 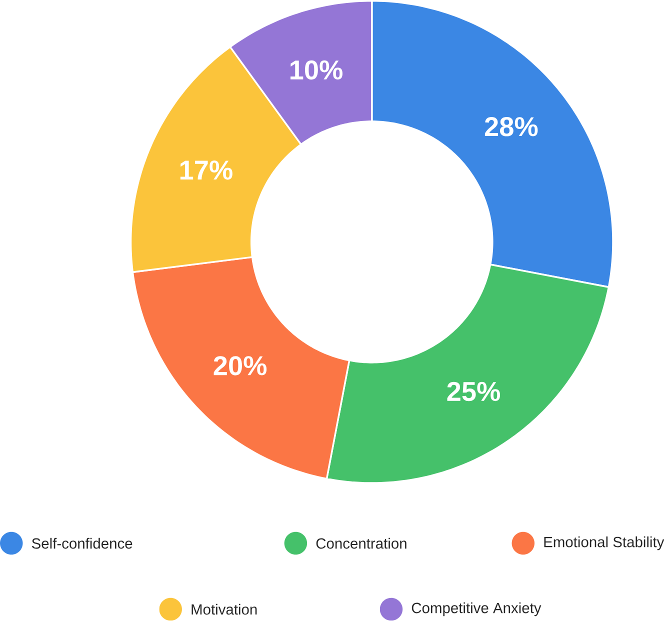 What do you see at coordinates (604, 543) in the screenshot?
I see `legend-label: Emotional Stability` at bounding box center [604, 543].